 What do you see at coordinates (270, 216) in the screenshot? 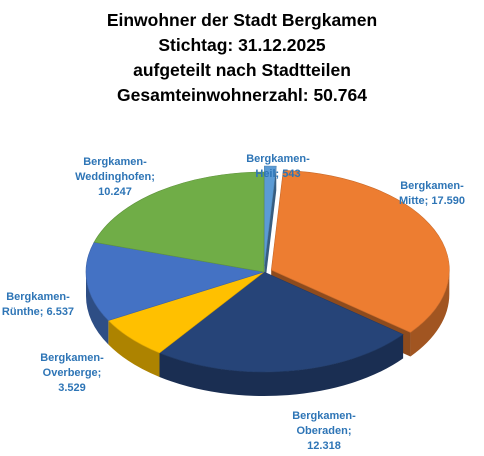
I see `pie-slice-bergkamen-heil` at bounding box center [270, 216].